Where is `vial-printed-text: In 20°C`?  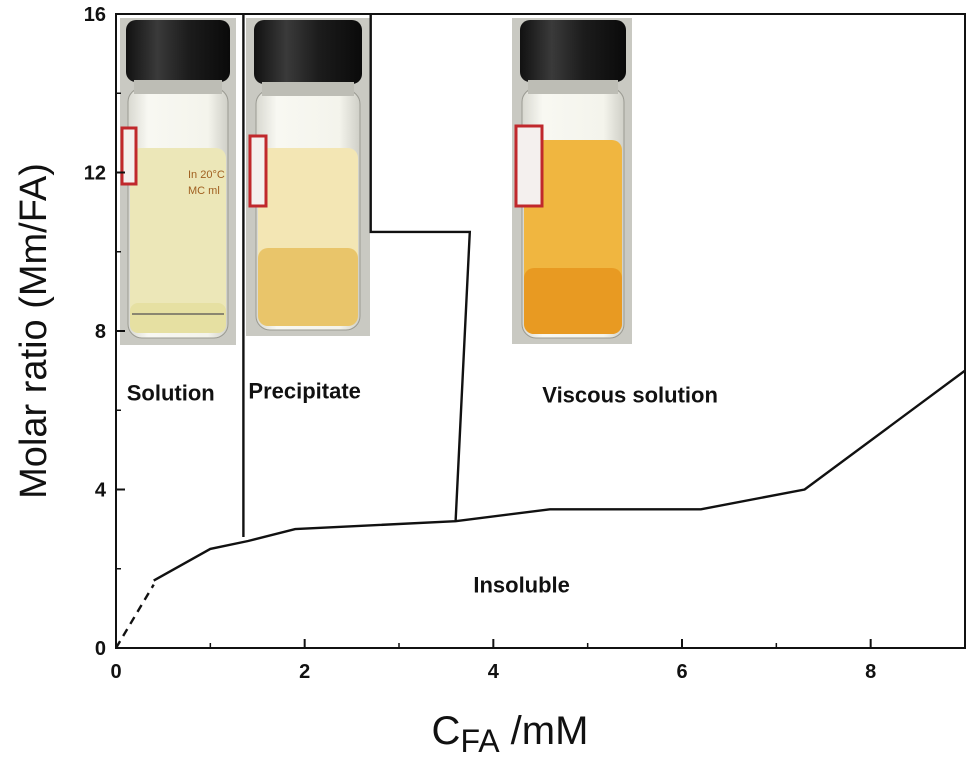
vial-printed-text: In 20°C is located at coordinates (206, 175).